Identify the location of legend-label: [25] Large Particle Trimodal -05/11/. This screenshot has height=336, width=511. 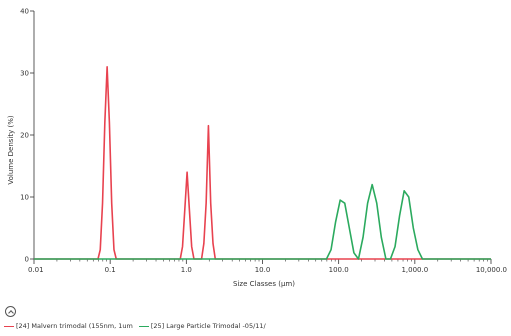
(208, 326).